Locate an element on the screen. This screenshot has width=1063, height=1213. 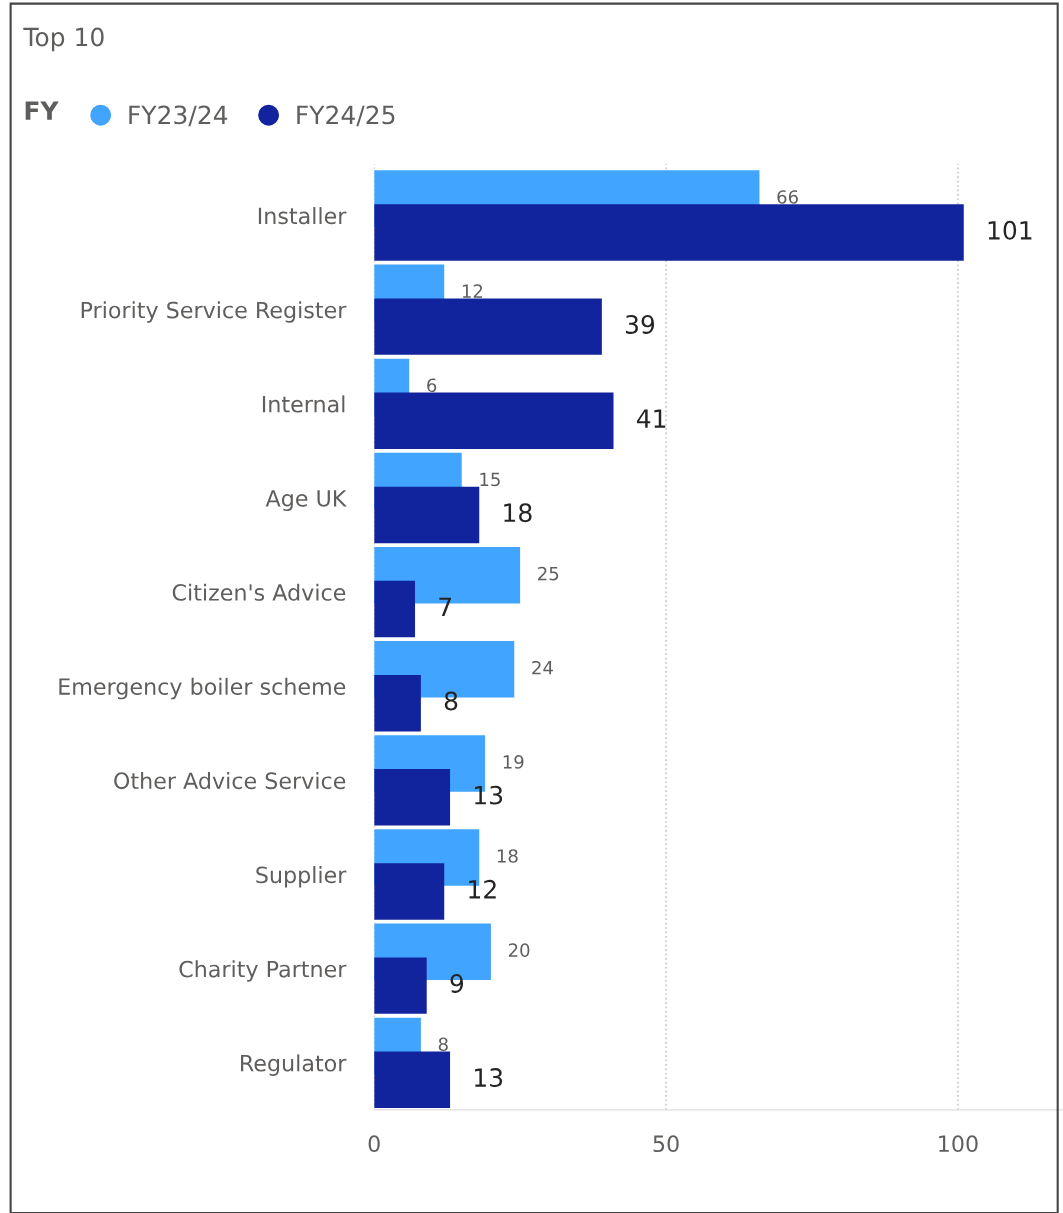
data-label: 24 is located at coordinates (542, 667).